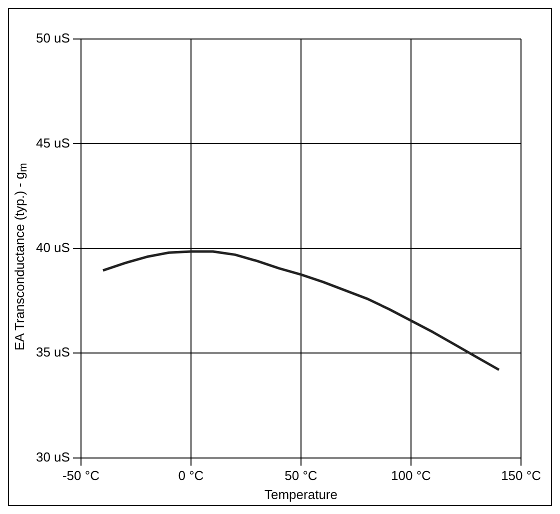 The height and width of the screenshot is (514, 560). What do you see at coordinates (53, 247) in the screenshot?
I see `y-tick-label: 40 uS` at bounding box center [53, 247].